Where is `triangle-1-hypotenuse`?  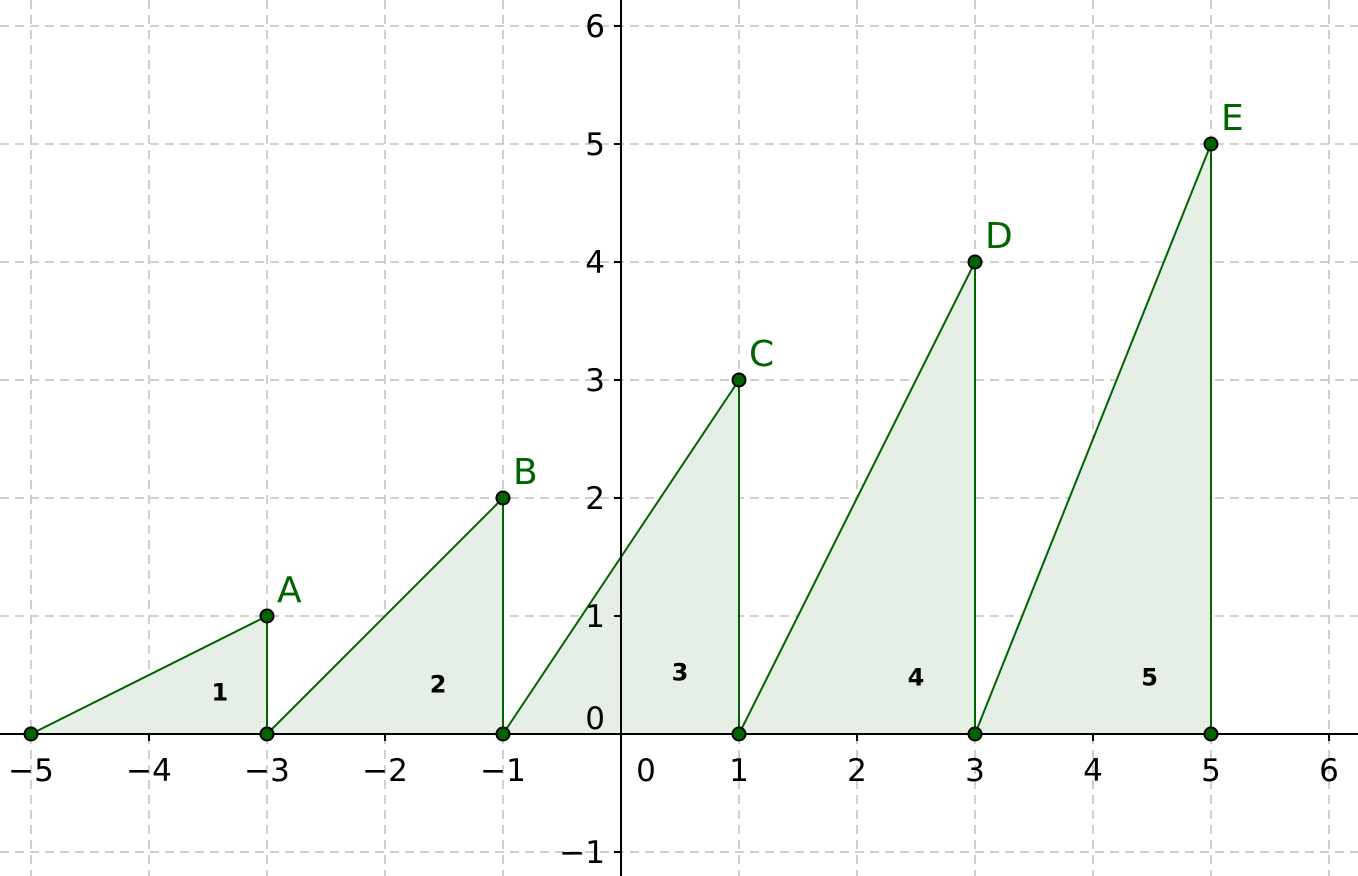
triangle-1-hypotenuse is located at coordinates (149, 675).